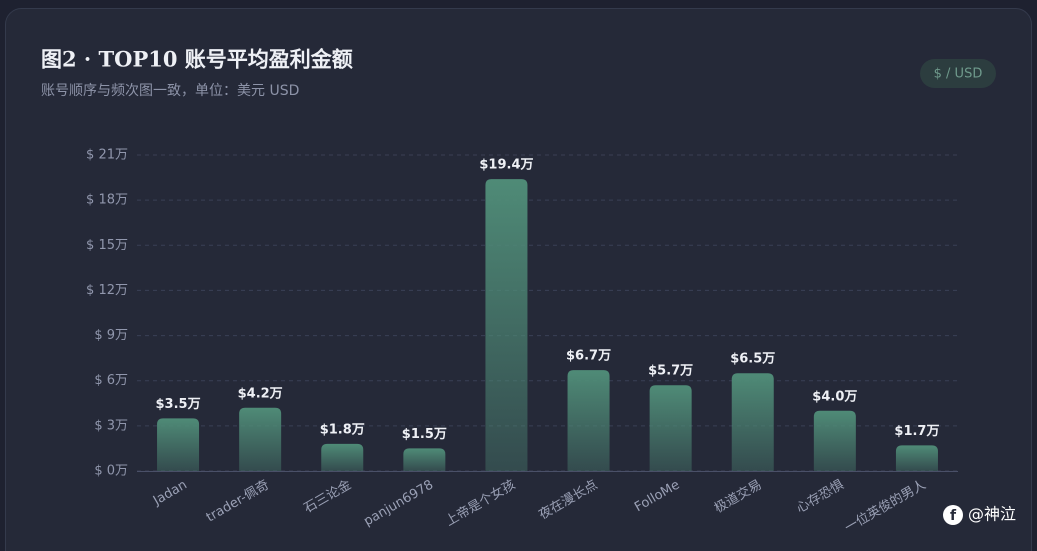 Image resolution: width=1037 pixels, height=551 pixels. Describe the element at coordinates (111, 471) in the screenshot. I see `y-tick-label: $ 0万` at that location.